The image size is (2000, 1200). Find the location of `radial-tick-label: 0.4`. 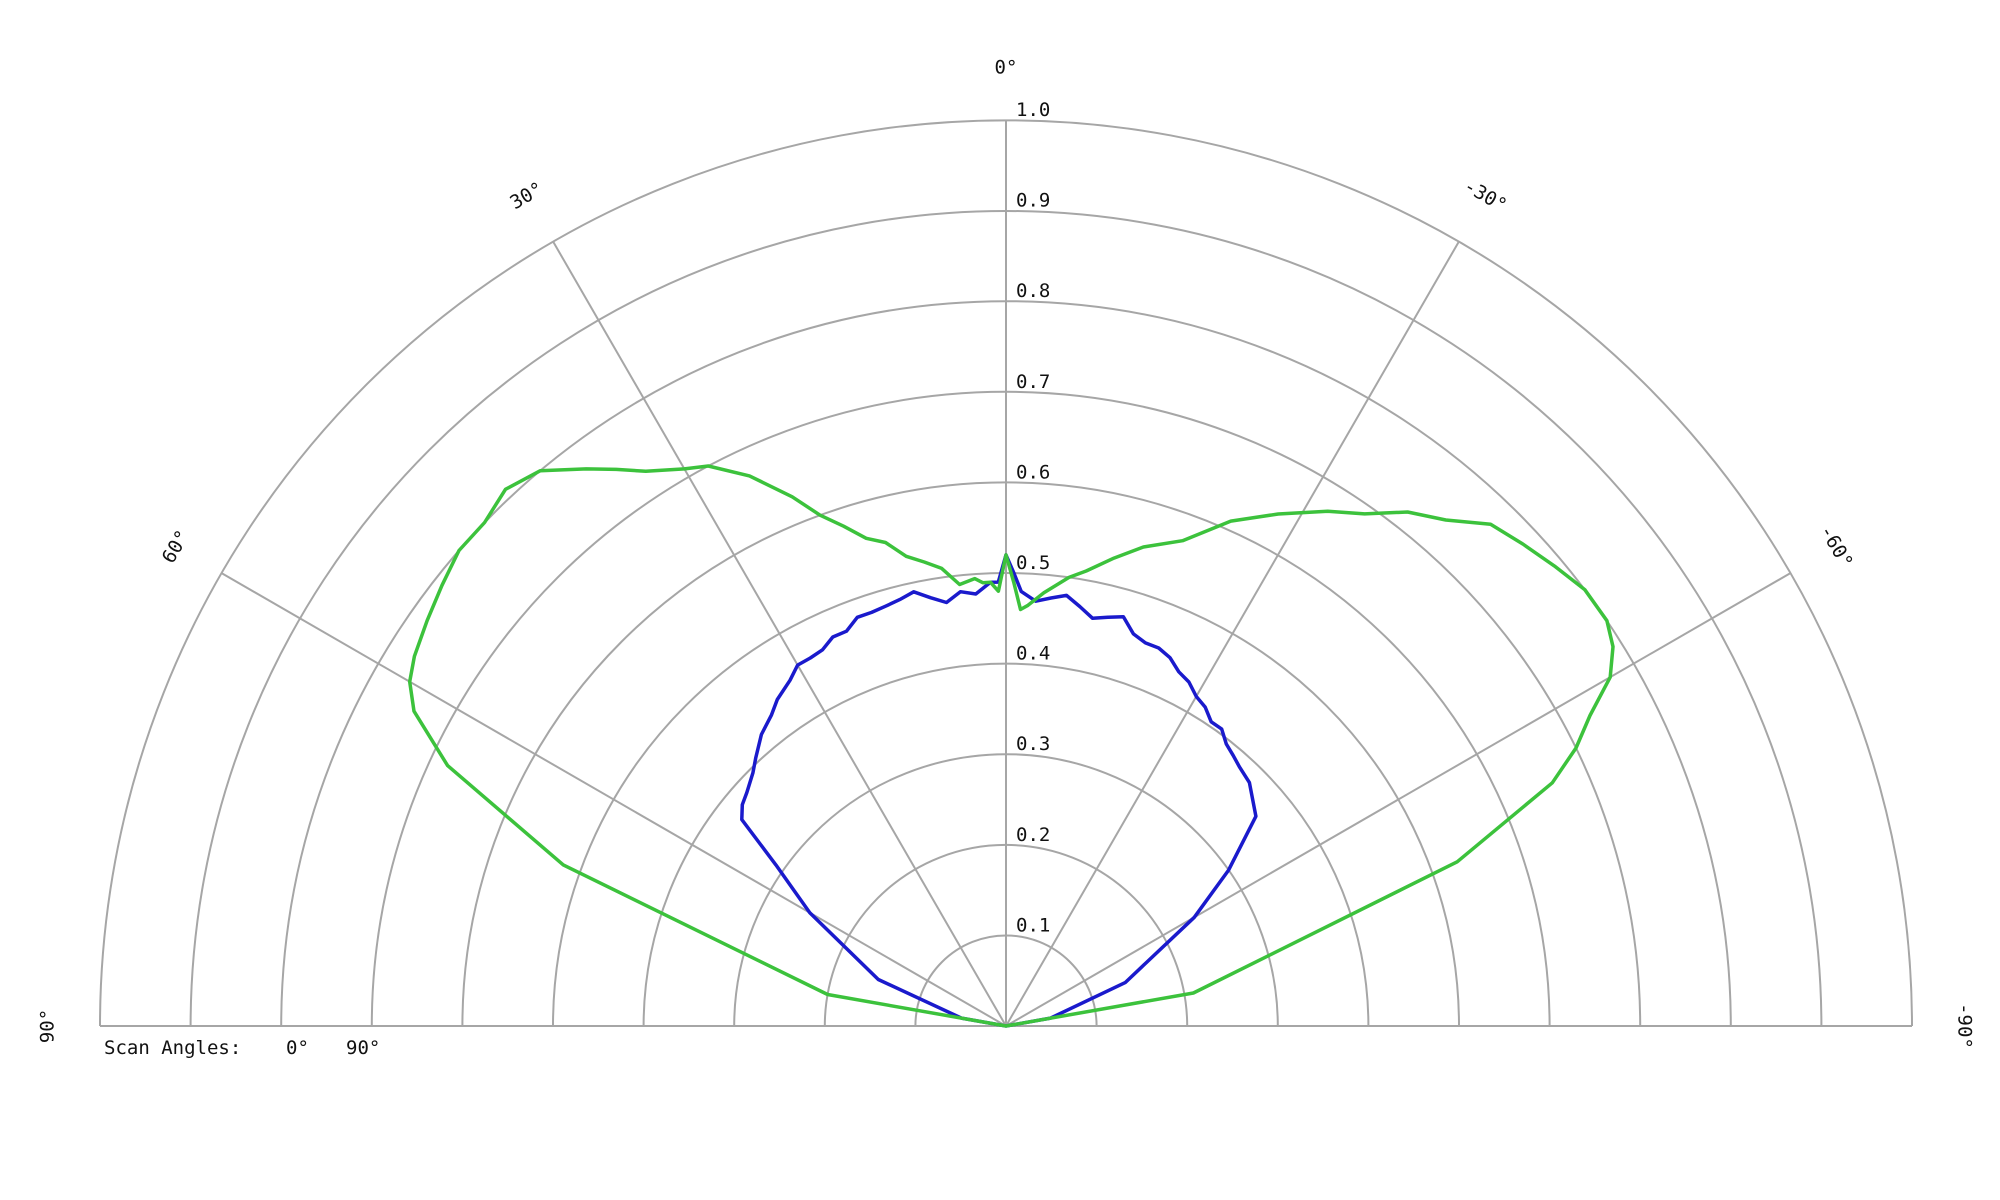

radial-tick-label: 0.4 is located at coordinates (1033, 654).